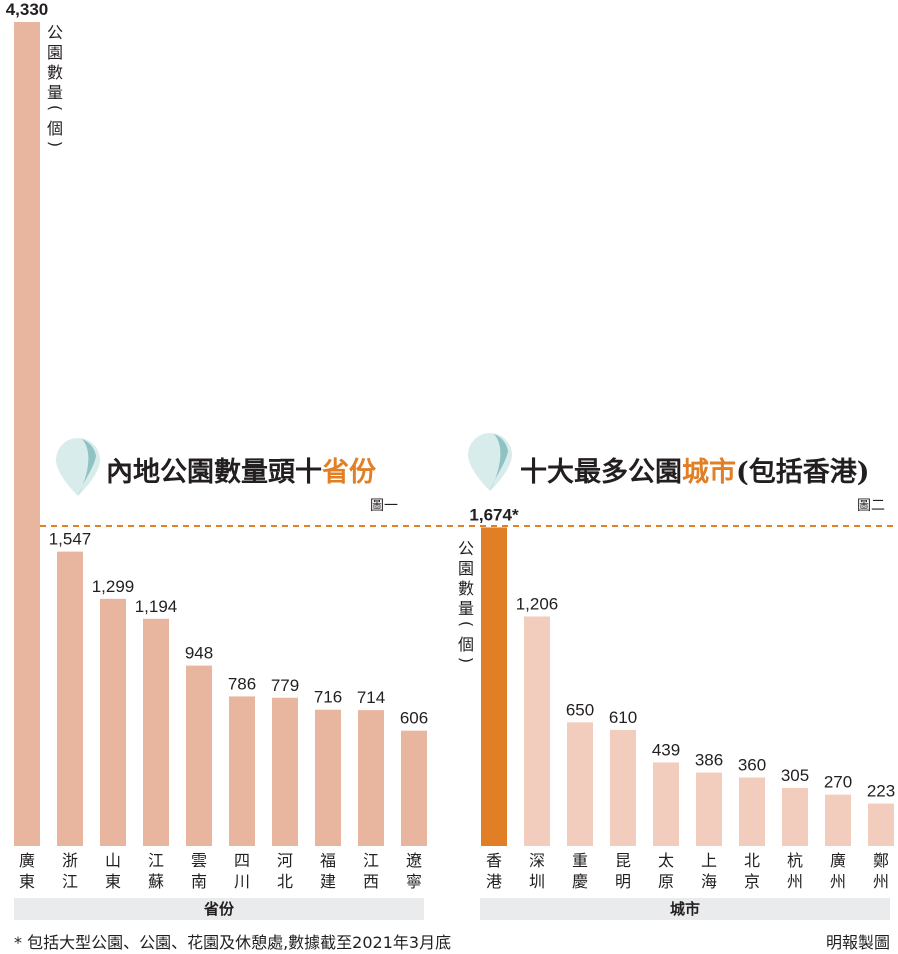  Describe the element at coordinates (285, 685) in the screenshot. I see `value-label-河北: 779` at that location.